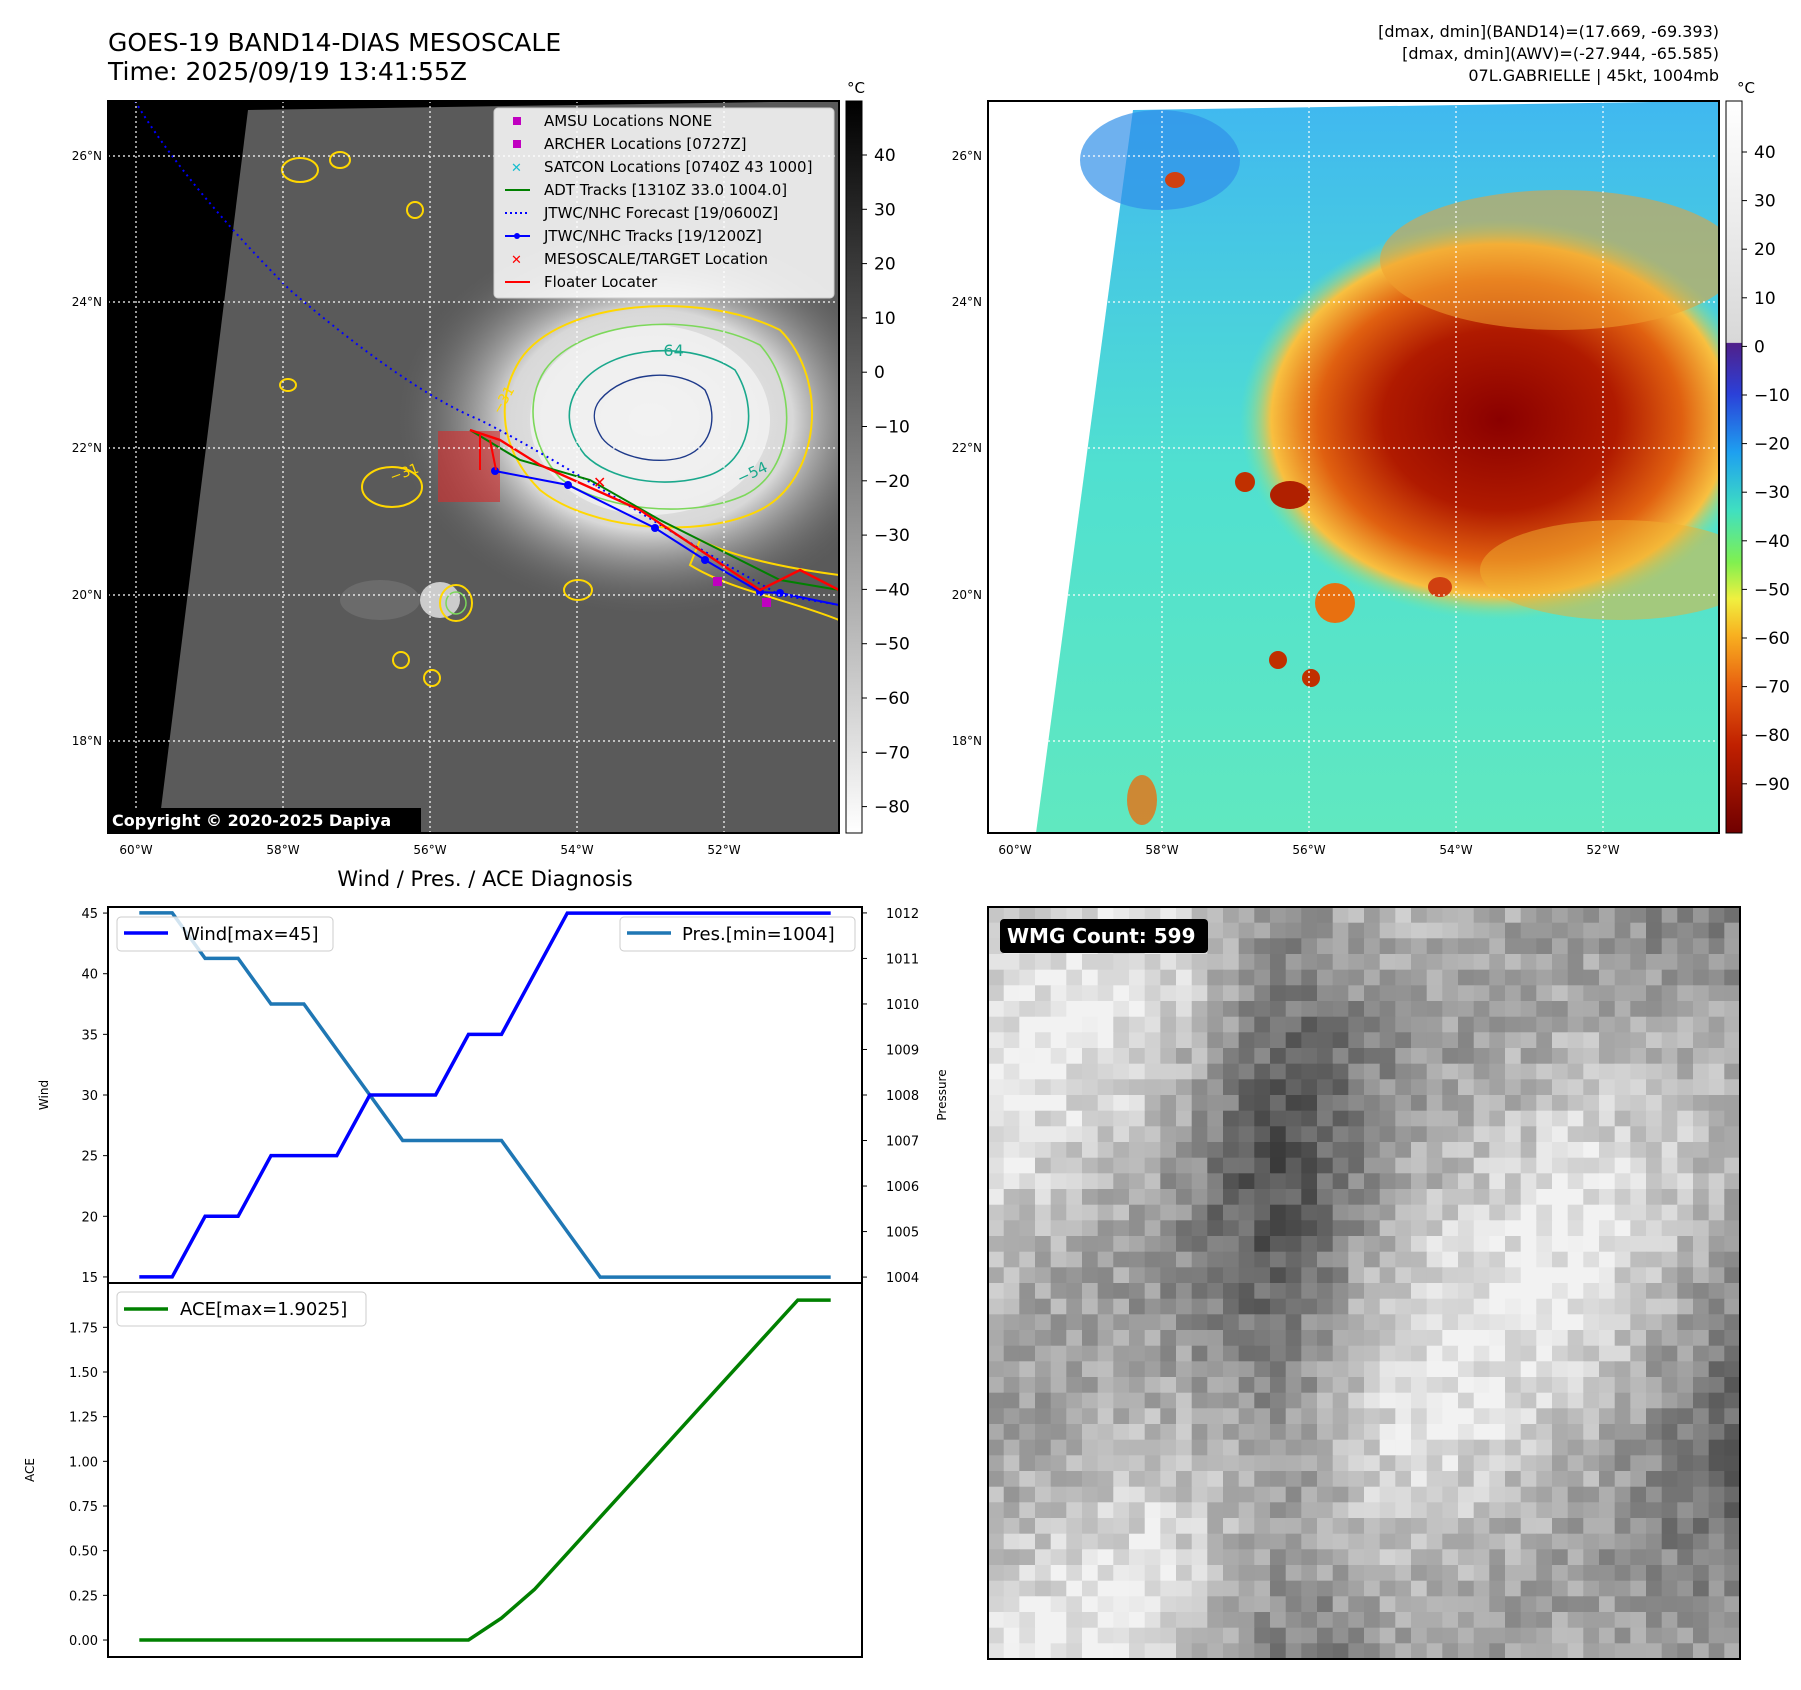 This screenshot has width=1801, height=1690. I want to click on jtwc-forecast-track, so click(486, 353).